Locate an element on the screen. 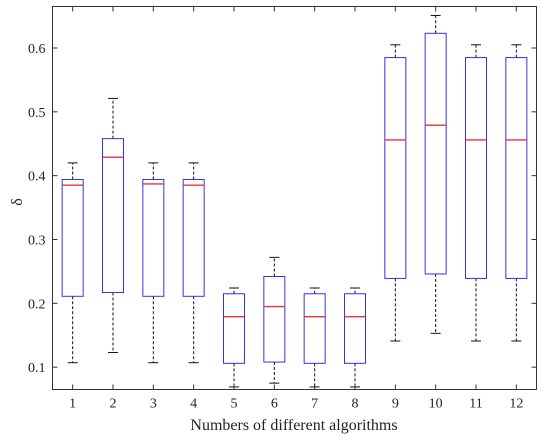  y-tick-label: 0.1 is located at coordinates (37, 368).